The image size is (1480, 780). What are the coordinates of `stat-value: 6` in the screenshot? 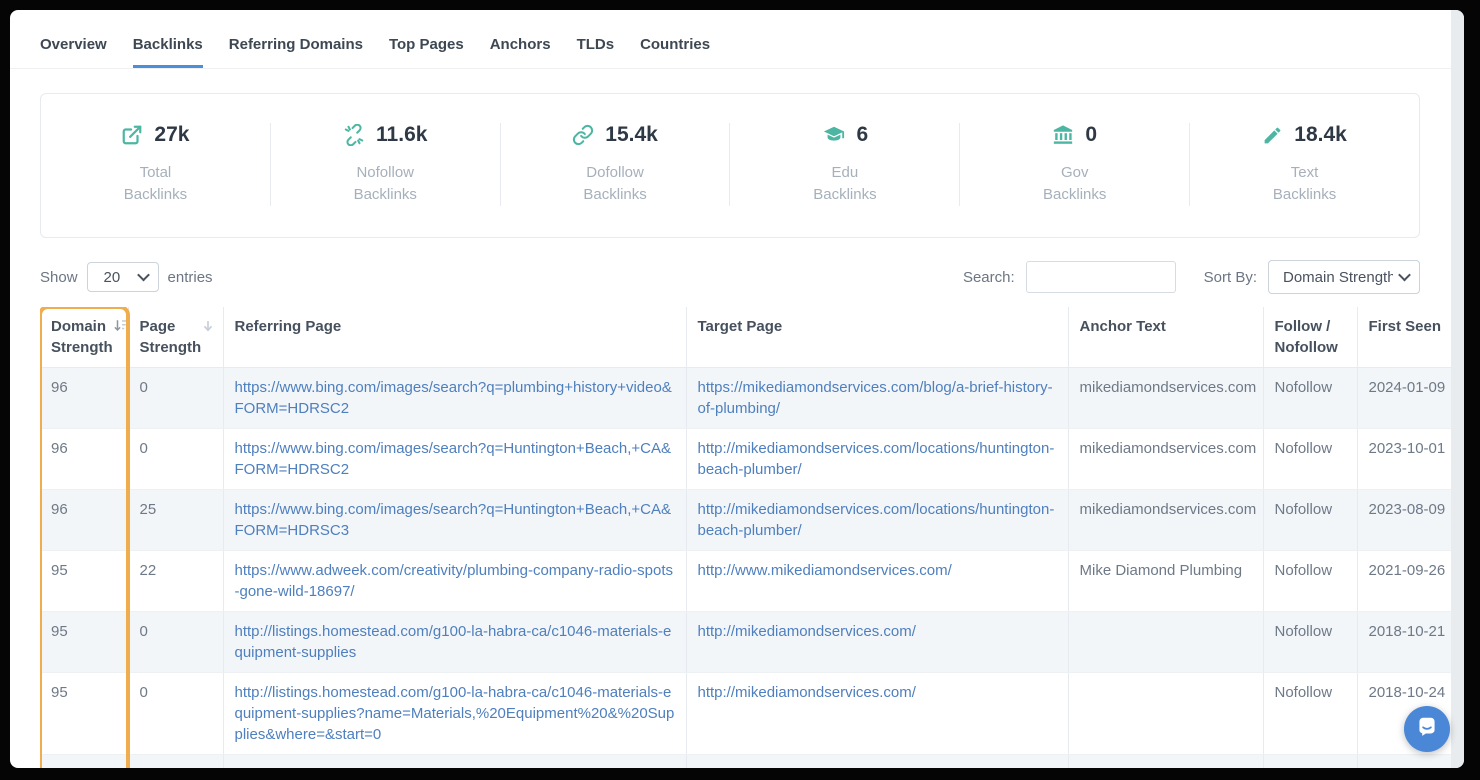 It's located at (862, 134).